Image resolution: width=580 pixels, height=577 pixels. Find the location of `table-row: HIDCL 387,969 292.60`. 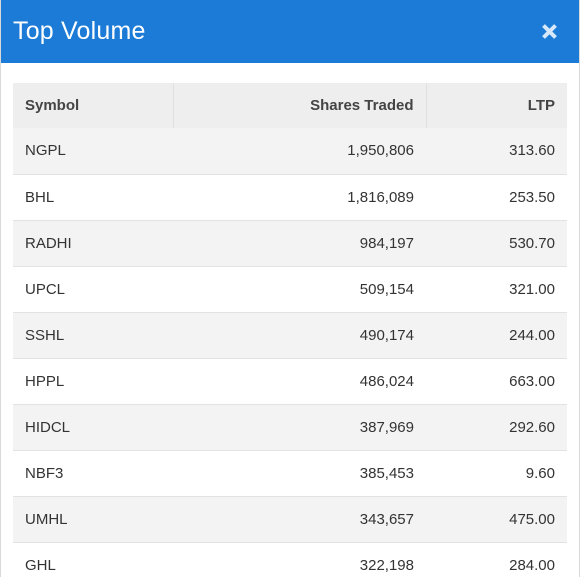

table-row: HIDCL 387,969 292.60 is located at coordinates (290, 427).